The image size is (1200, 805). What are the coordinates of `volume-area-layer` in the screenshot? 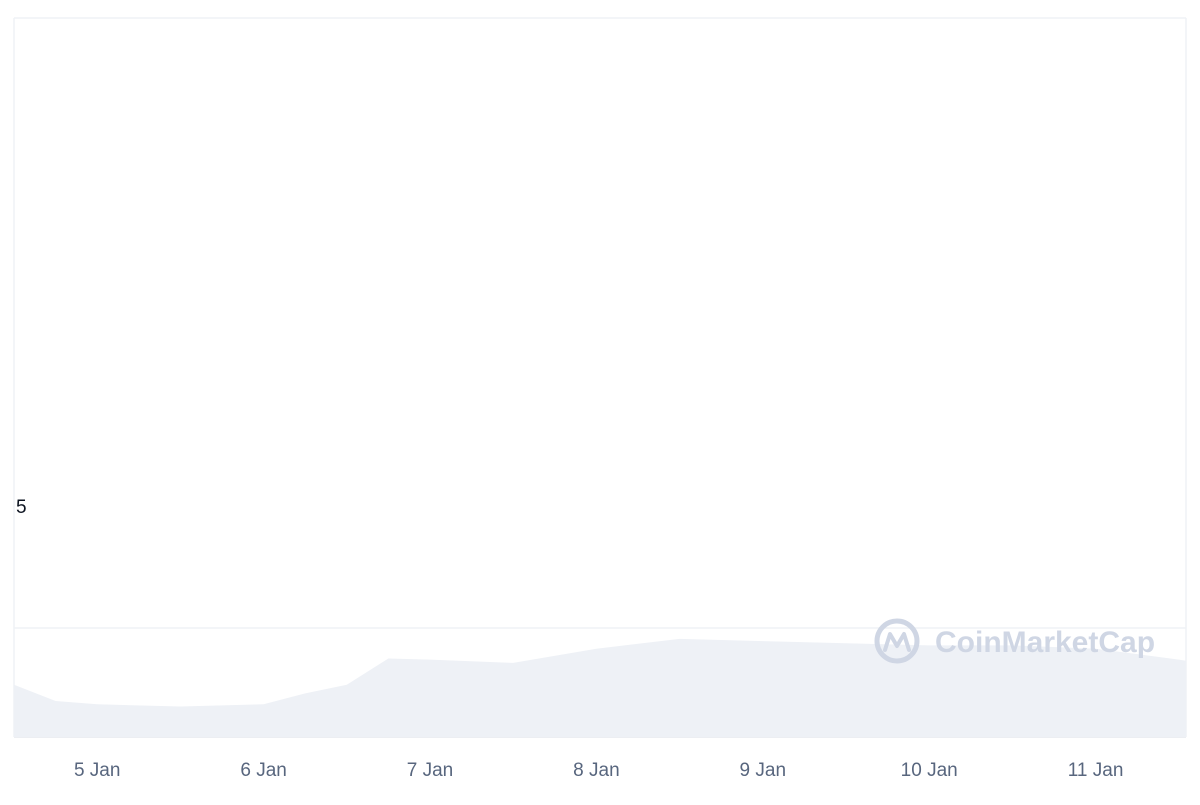 It's located at (600, 687).